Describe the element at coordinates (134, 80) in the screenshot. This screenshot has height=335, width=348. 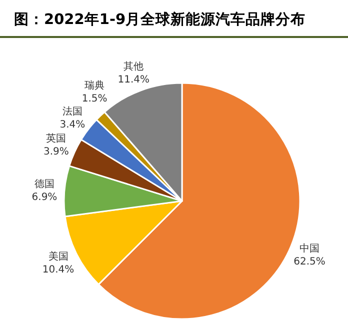
I see `data-label: 11.4%` at that location.